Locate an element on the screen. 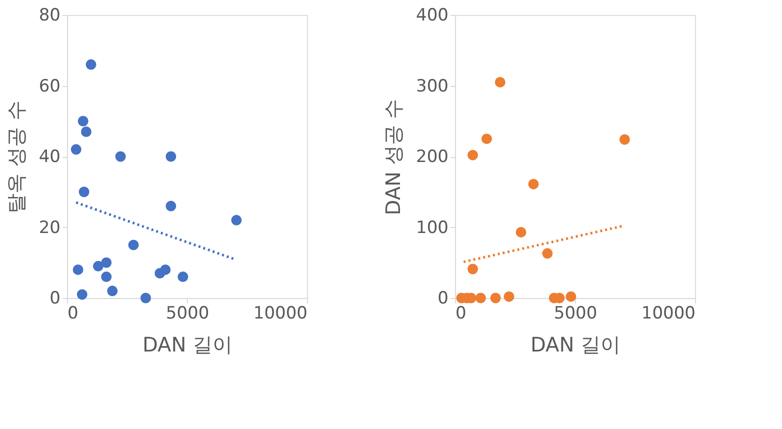 The height and width of the screenshot is (429, 782). y-tick-label: 300 is located at coordinates (432, 86).